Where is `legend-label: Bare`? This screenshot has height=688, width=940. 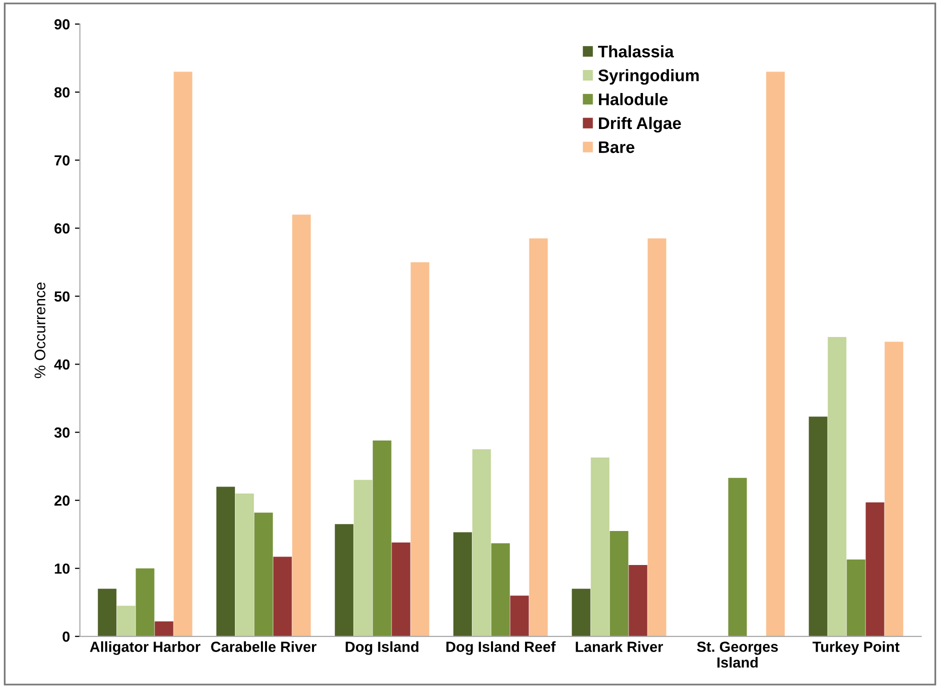 legend-label: Bare is located at coordinates (616, 147).